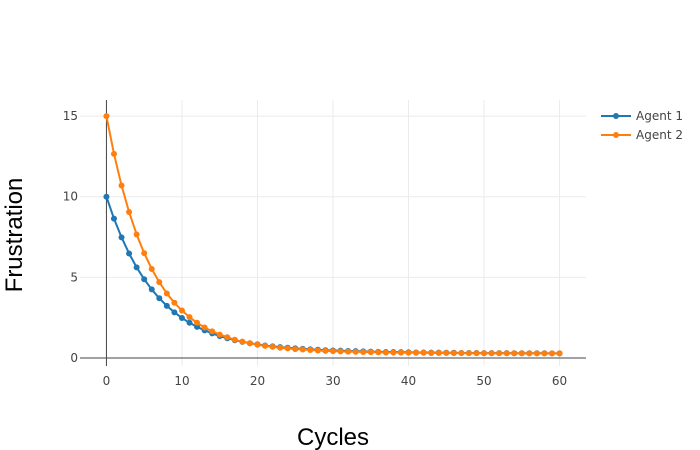 Image resolution: width=700 pixels, height=450 pixels. Describe the element at coordinates (257, 381) in the screenshot. I see `x-tick-label: 20` at that location.